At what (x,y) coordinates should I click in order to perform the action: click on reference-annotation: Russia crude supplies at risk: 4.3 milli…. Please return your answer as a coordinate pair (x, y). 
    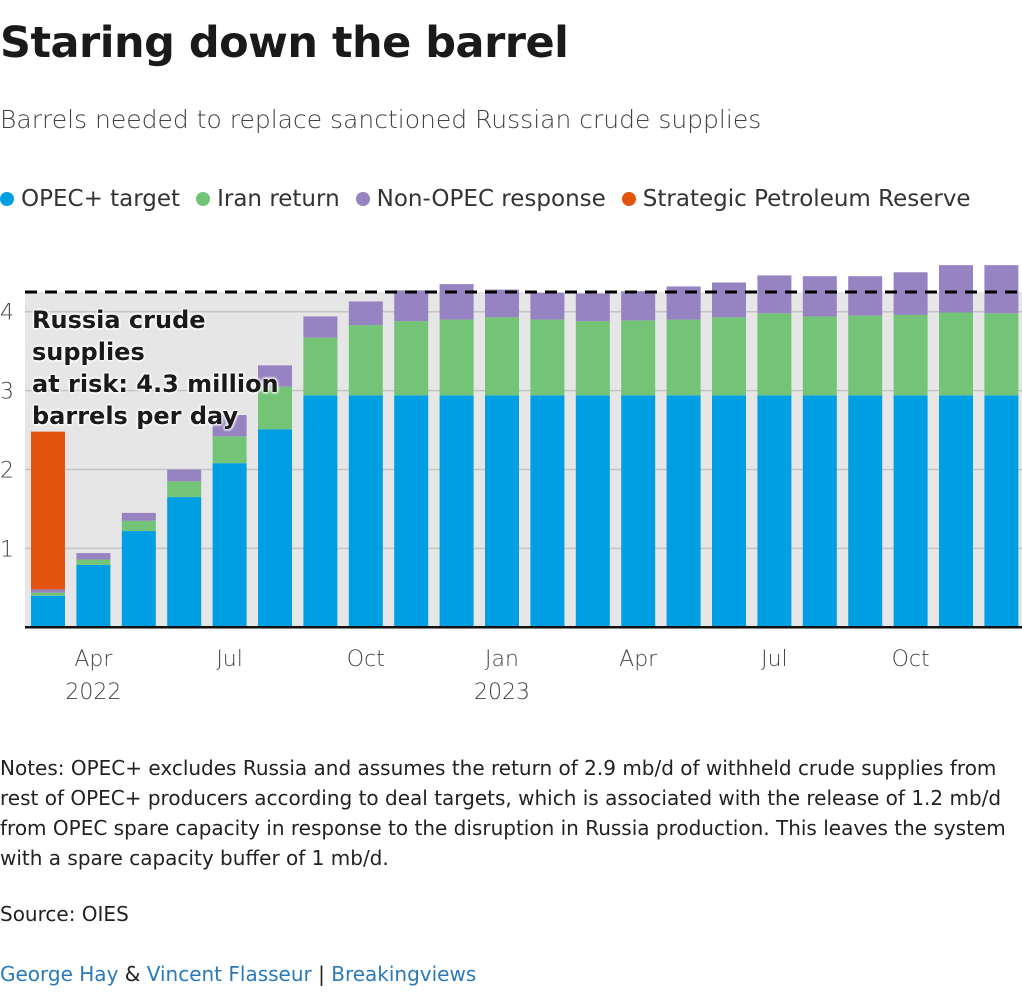
    Looking at the image, I should click on (177, 368).